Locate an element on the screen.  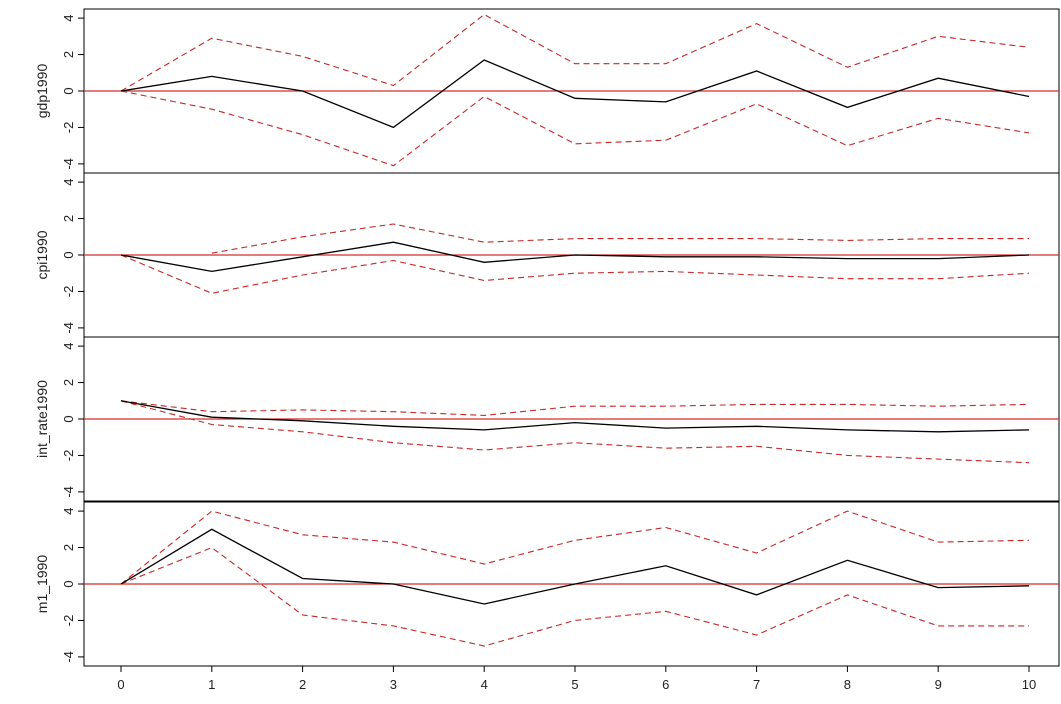
x-tick-label: 10 is located at coordinates (1029, 684).